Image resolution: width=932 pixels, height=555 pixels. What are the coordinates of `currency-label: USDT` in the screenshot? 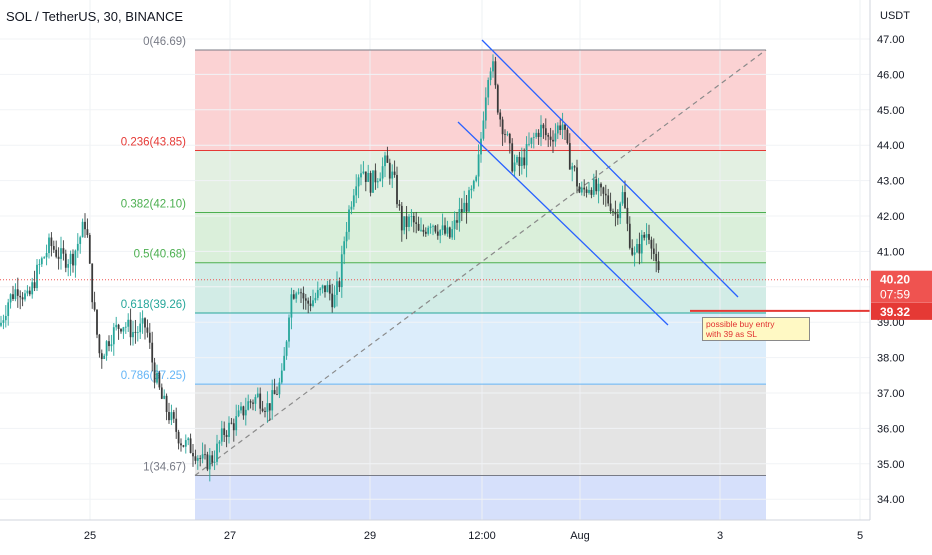 It's located at (895, 16).